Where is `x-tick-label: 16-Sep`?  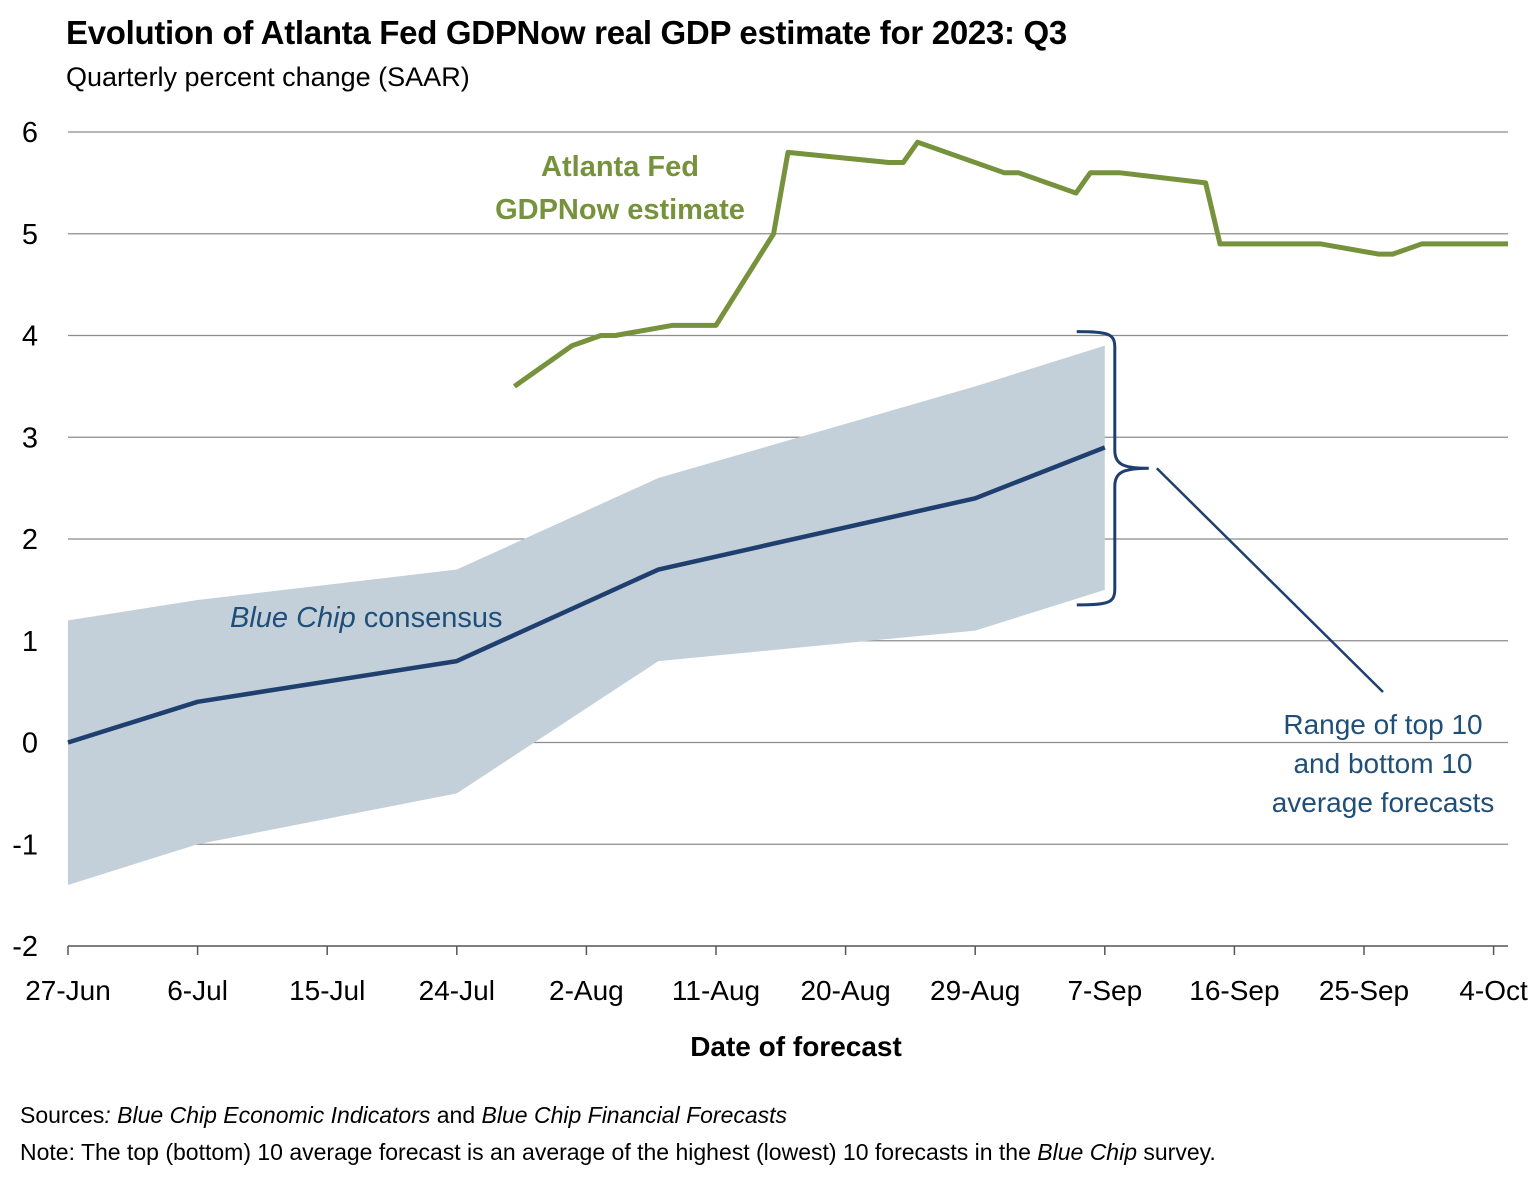
x-tick-label: 16-Sep is located at coordinates (1234, 990).